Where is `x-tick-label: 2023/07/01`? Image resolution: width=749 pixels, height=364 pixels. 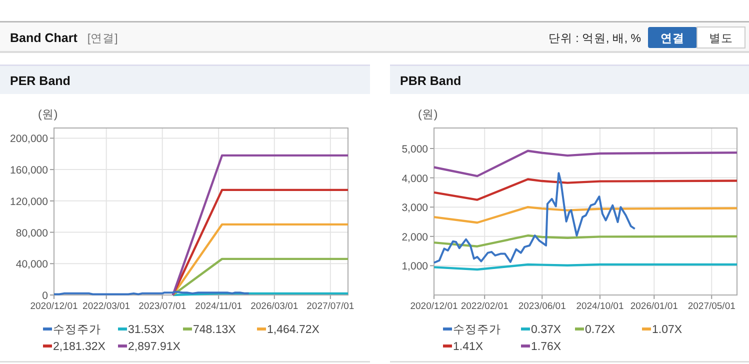
x-tick-label: 2023/07/01 is located at coordinates (162, 306).